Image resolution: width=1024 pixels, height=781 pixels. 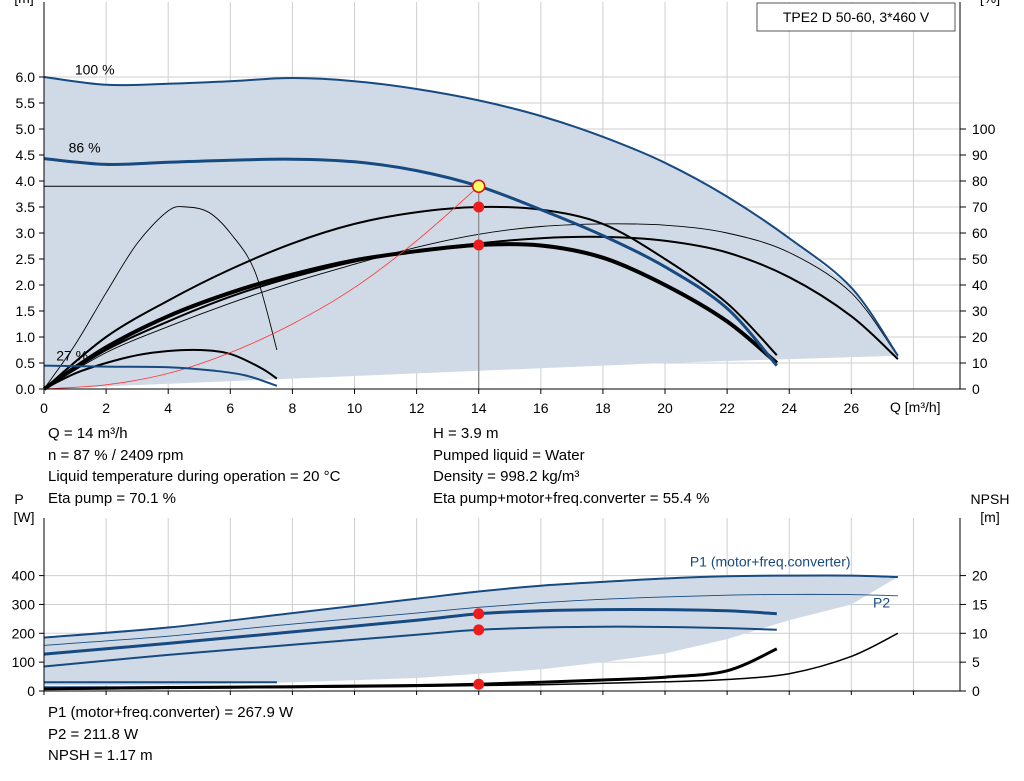 I want to click on y-left-tick-label: 2.0, so click(x=26, y=285).